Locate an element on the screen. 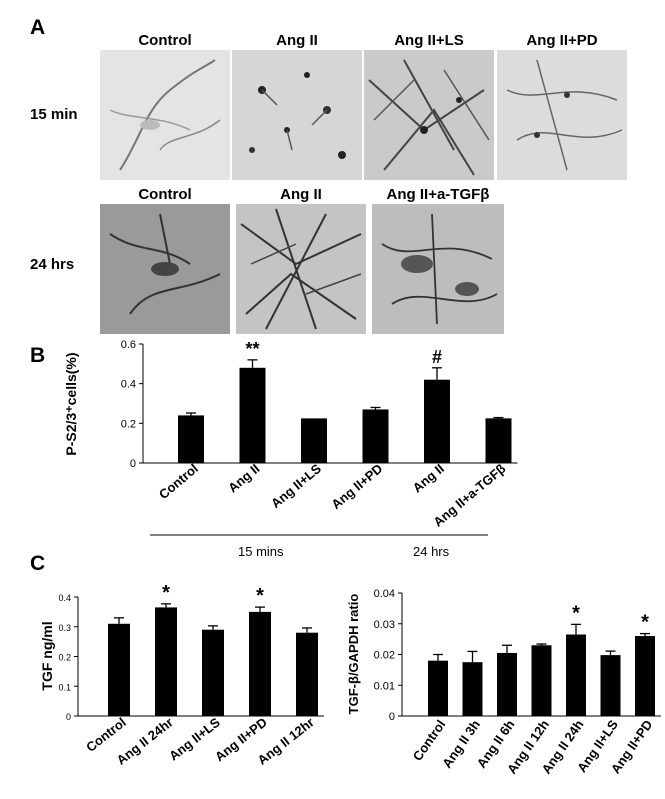  chart-c-right-ytick-label: 0.03 is located at coordinates (384, 625).